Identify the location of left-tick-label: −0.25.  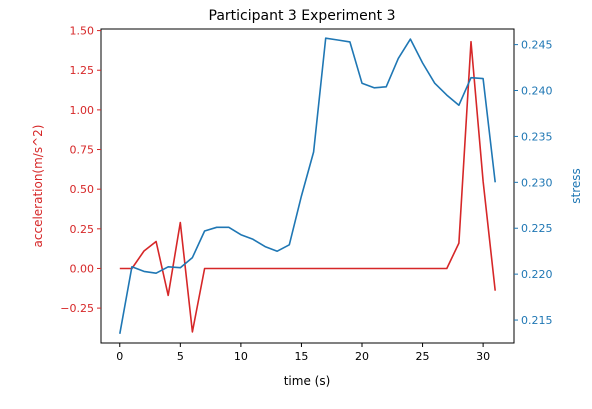
(77, 308).